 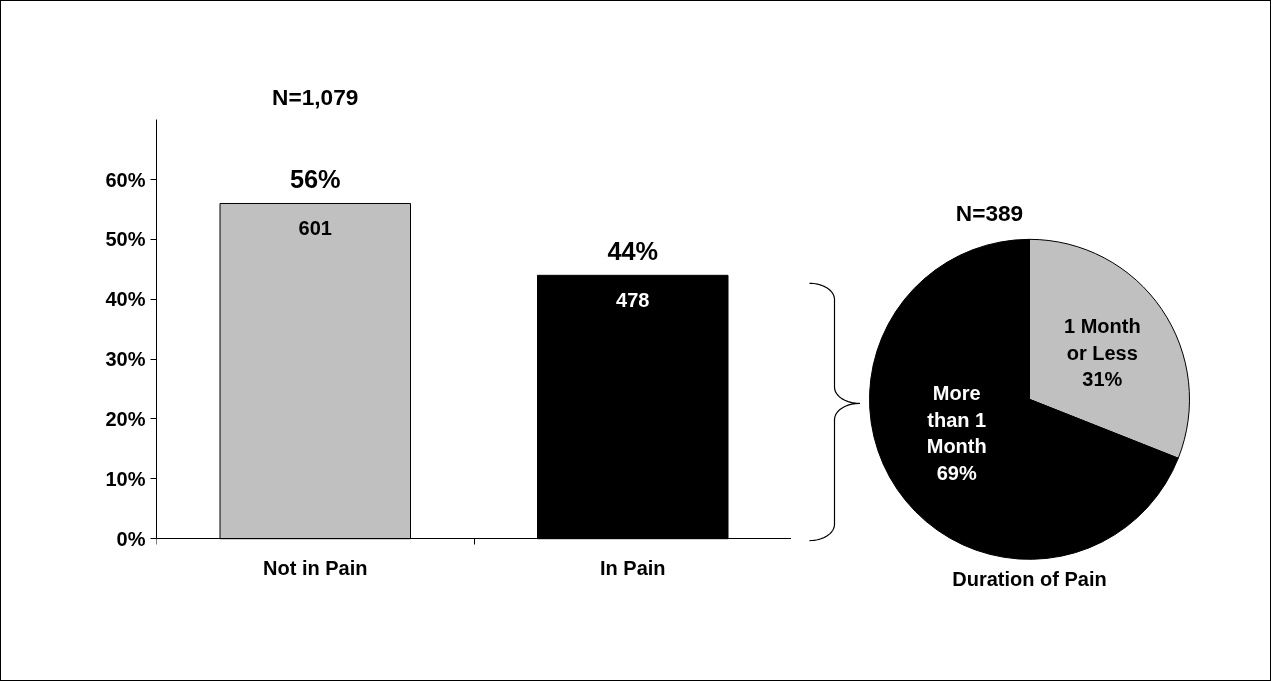 I want to click on text: Duration of Pain, so click(x=1029, y=579).